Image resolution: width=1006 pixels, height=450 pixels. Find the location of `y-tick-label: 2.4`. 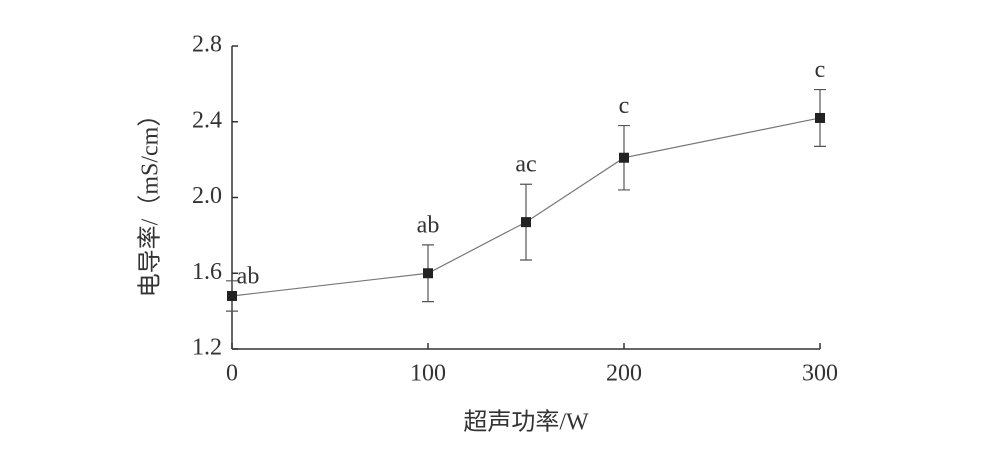

y-tick-label: 2.4 is located at coordinates (207, 120).